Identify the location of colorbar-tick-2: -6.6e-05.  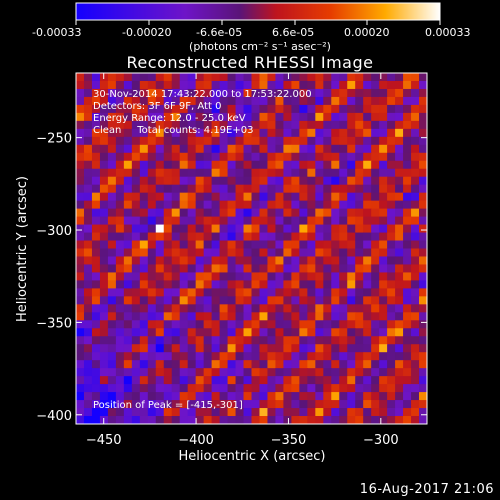
(219, 32).